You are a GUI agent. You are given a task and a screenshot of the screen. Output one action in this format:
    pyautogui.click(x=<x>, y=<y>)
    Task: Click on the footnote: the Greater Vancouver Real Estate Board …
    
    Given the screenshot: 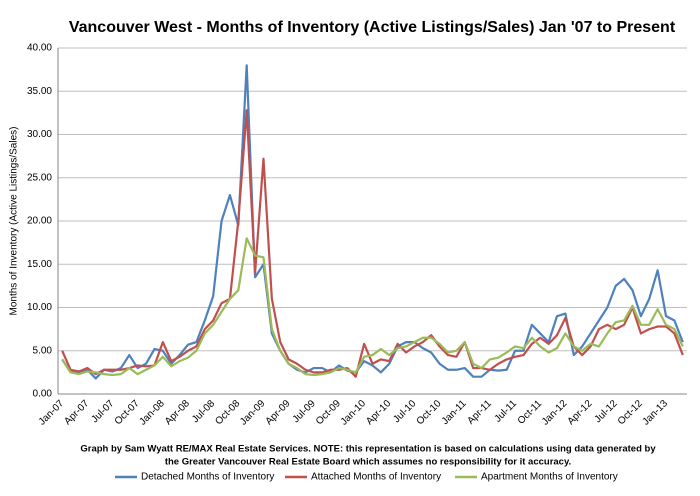 What is the action you would take?
    pyautogui.click(x=368, y=462)
    